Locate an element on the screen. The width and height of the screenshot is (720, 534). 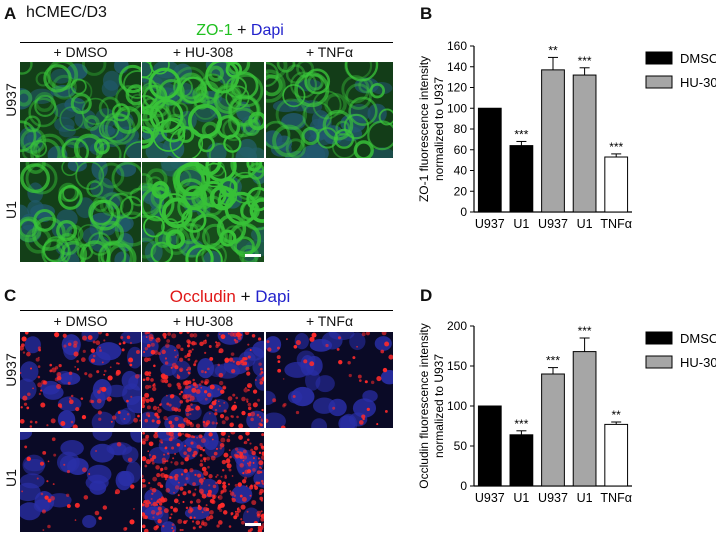
micrograph-occludin-u937-hu308 is located at coordinates (203, 380).